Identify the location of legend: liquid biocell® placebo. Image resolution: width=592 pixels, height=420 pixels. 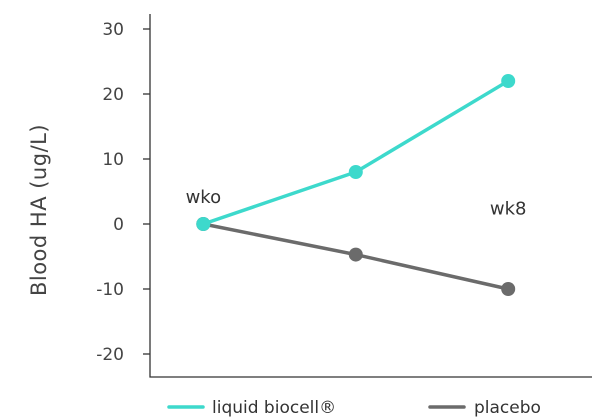
(354, 408).